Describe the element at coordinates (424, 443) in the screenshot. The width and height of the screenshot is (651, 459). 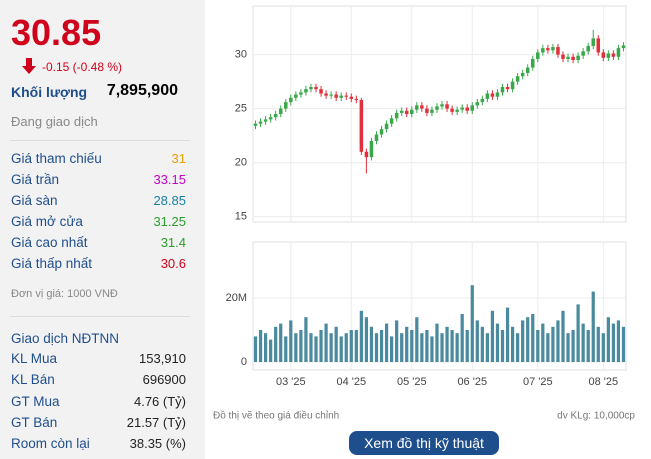
I see `technical-chart-button: Xem đồ thị kỹ thuật` at that location.